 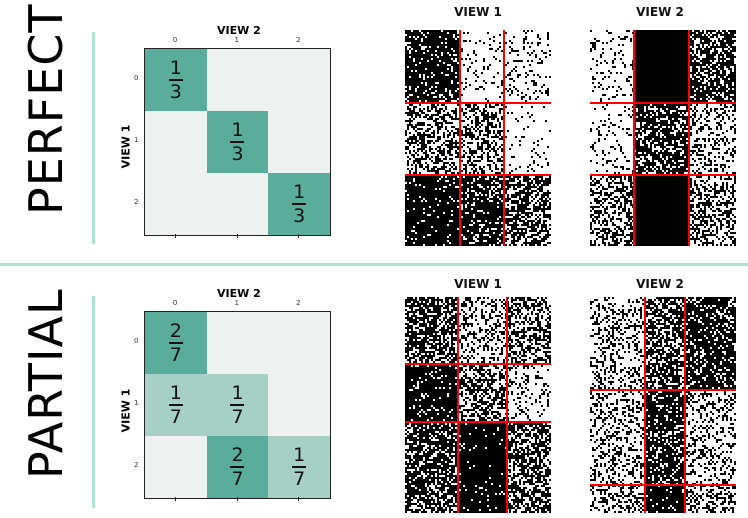 What do you see at coordinates (46, 109) in the screenshot?
I see `section-label-perfect: PERFECT` at bounding box center [46, 109].